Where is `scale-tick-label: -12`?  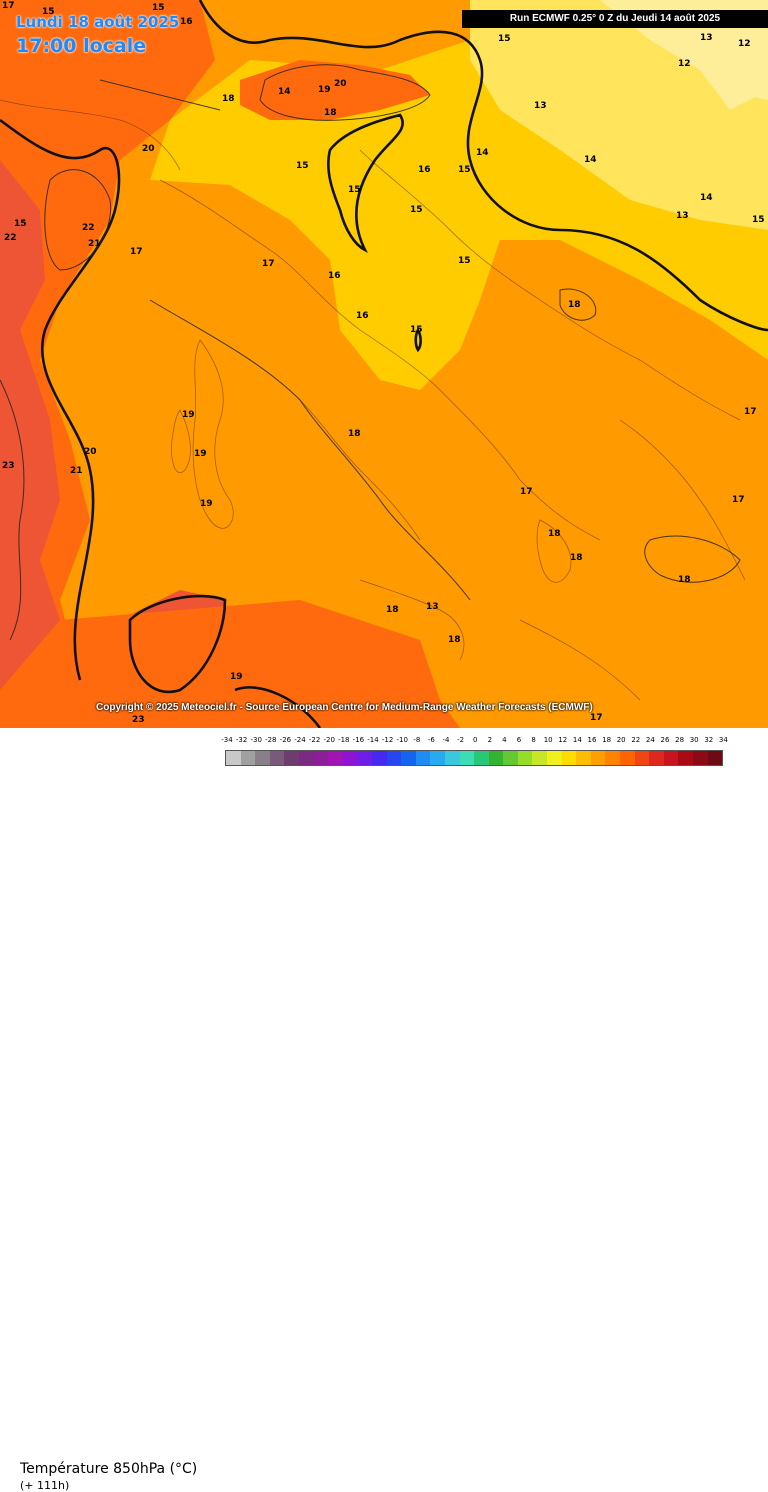 scale-tick-label: -12 is located at coordinates (387, 740).